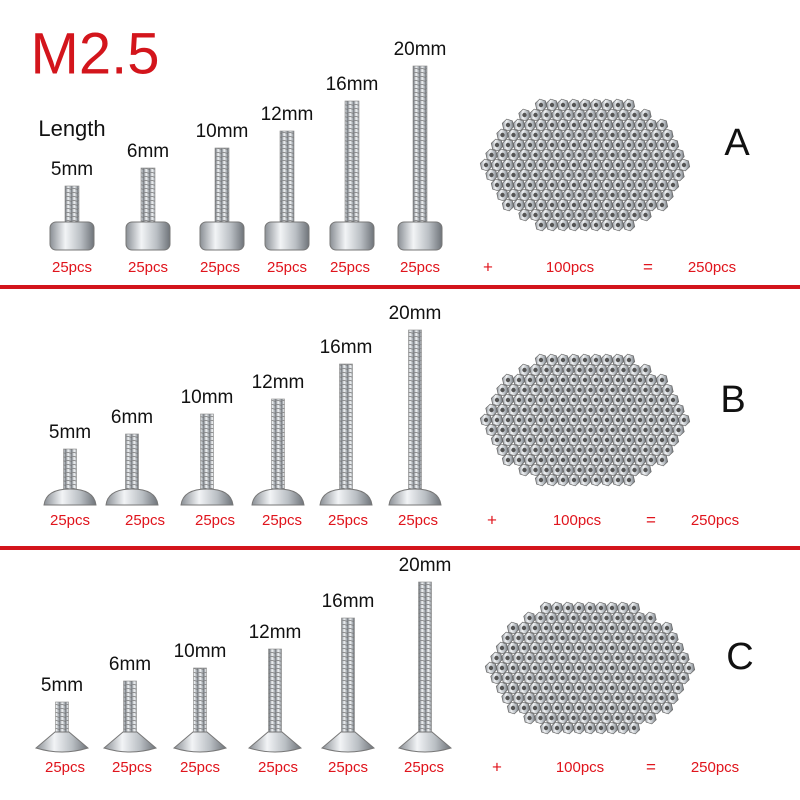  Describe the element at coordinates (346, 347) in the screenshot. I see `length-label: 16mm` at that location.